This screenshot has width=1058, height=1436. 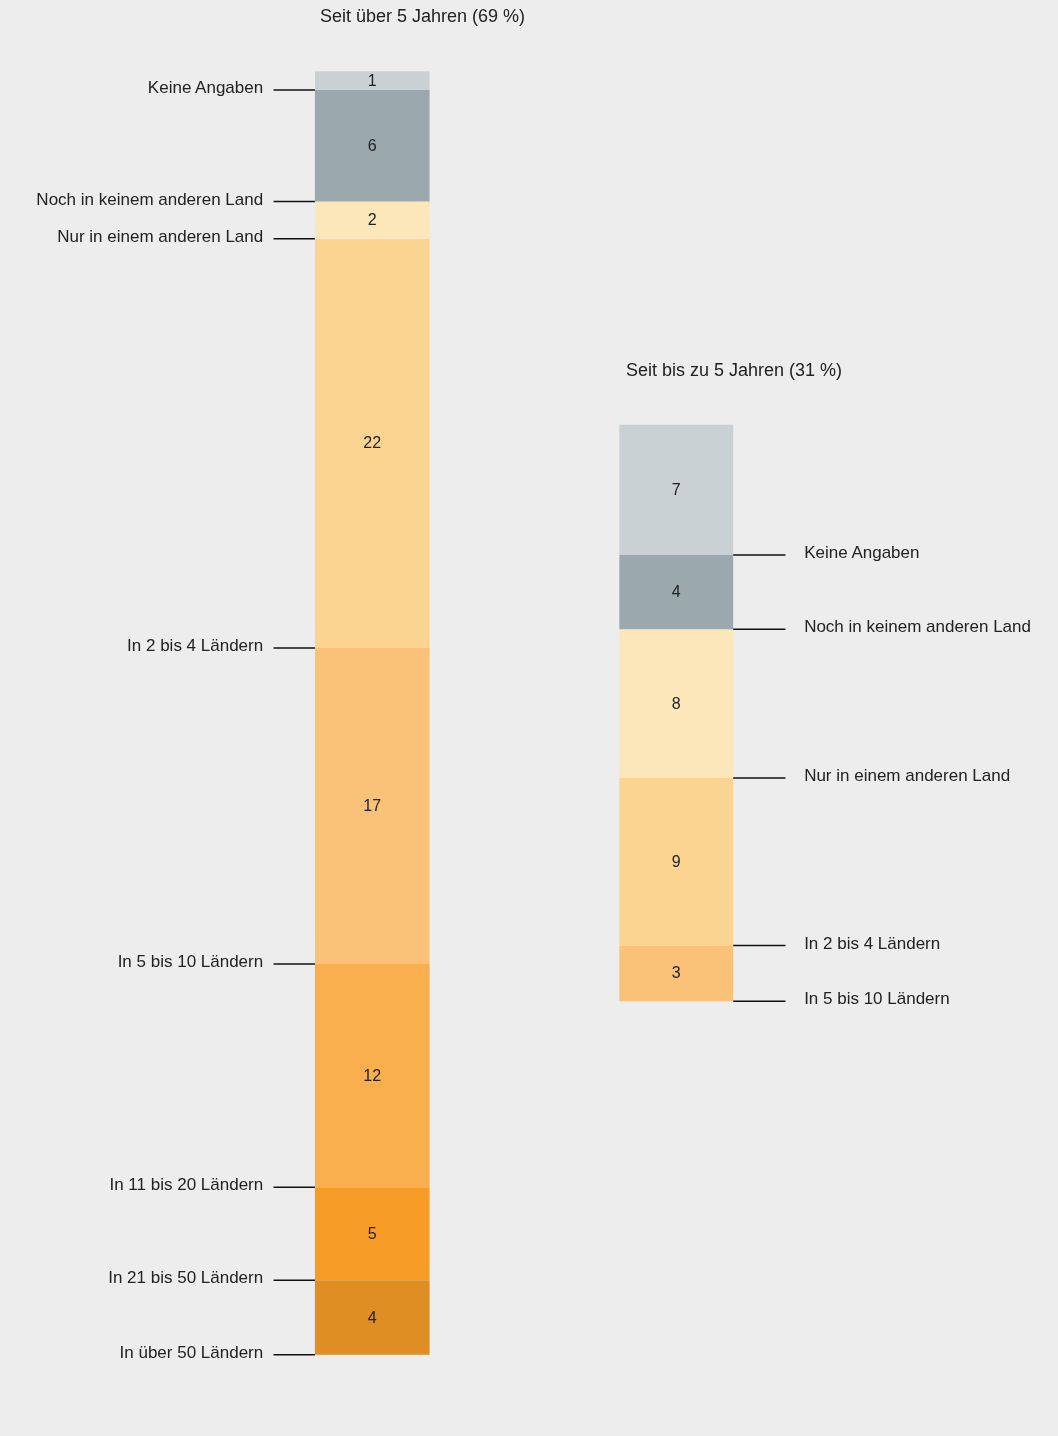 I want to click on data-label: 3, so click(x=676, y=973).